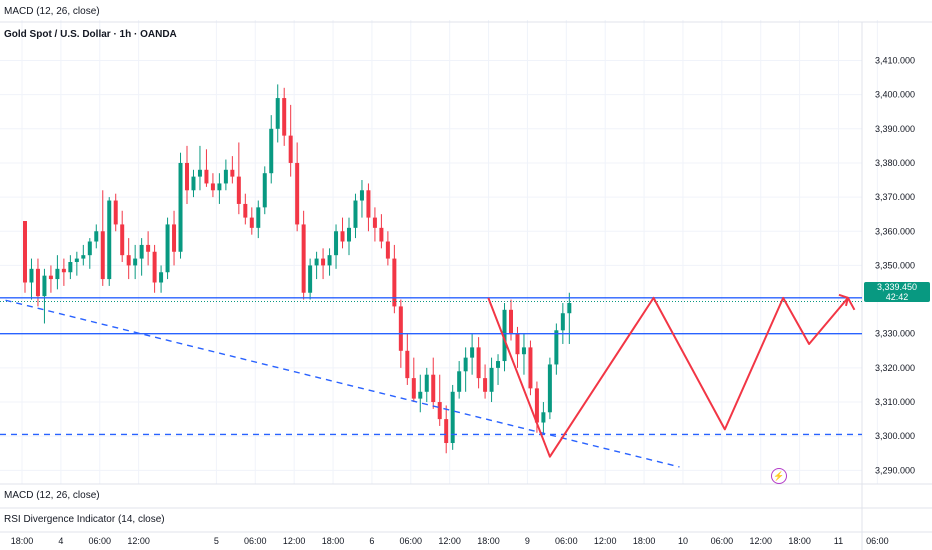 This screenshot has width=932, height=550. I want to click on last-price-value: 3,339.450, so click(897, 287).